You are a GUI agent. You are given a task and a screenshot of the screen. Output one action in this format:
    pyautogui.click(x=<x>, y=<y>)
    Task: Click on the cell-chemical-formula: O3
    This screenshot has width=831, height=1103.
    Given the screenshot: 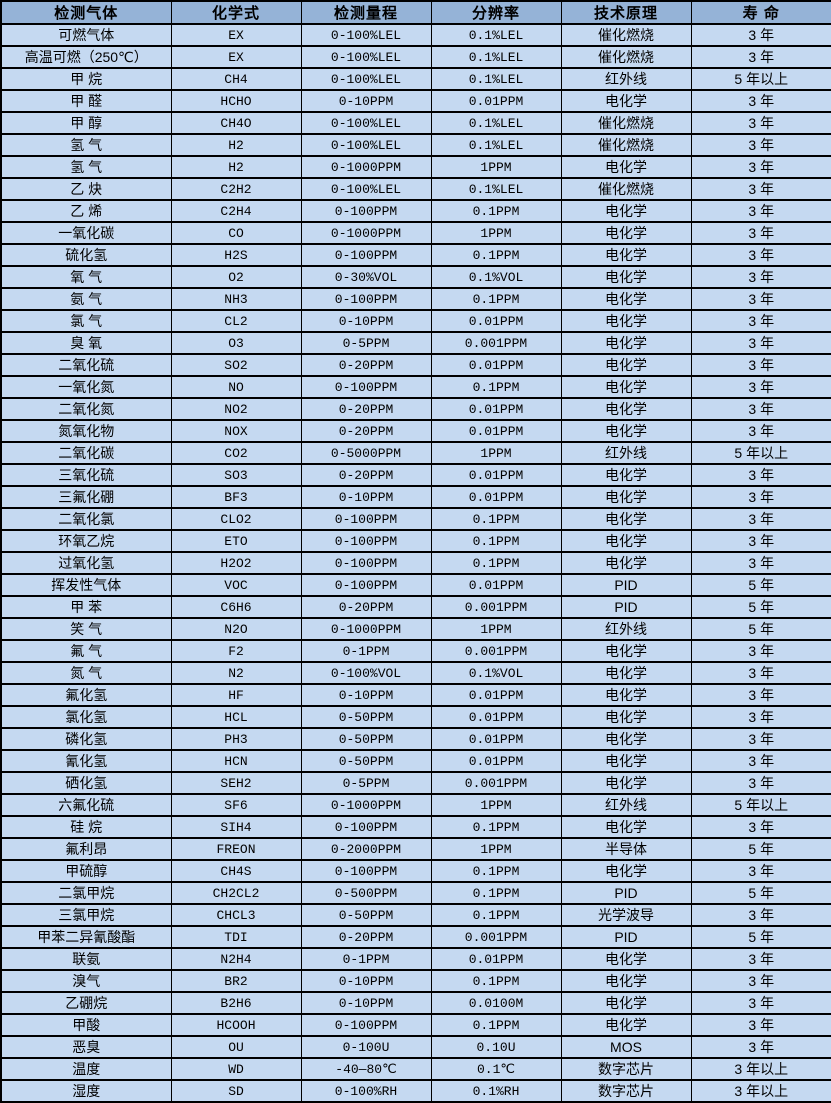 What is the action you would take?
    pyautogui.click(x=236, y=343)
    